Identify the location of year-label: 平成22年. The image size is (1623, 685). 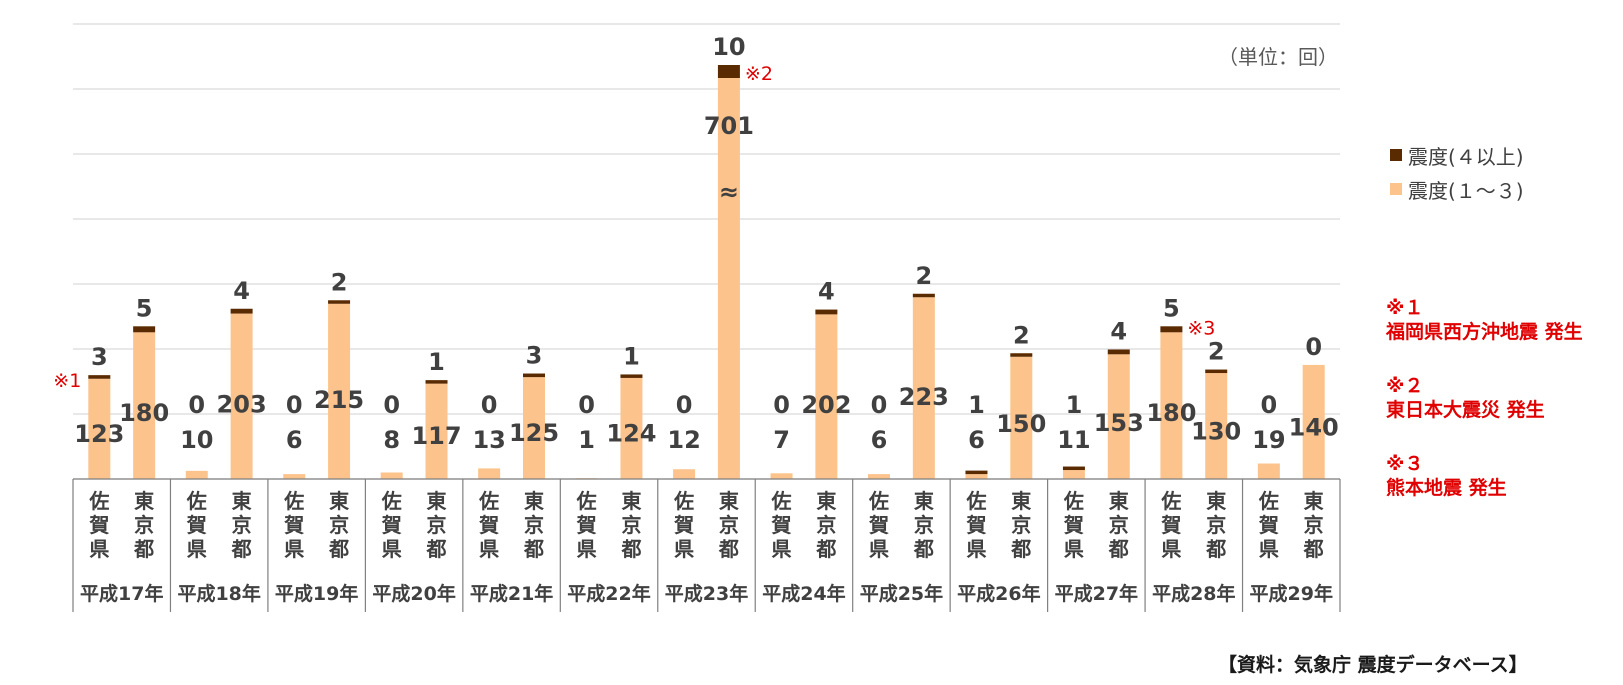
(608, 593).